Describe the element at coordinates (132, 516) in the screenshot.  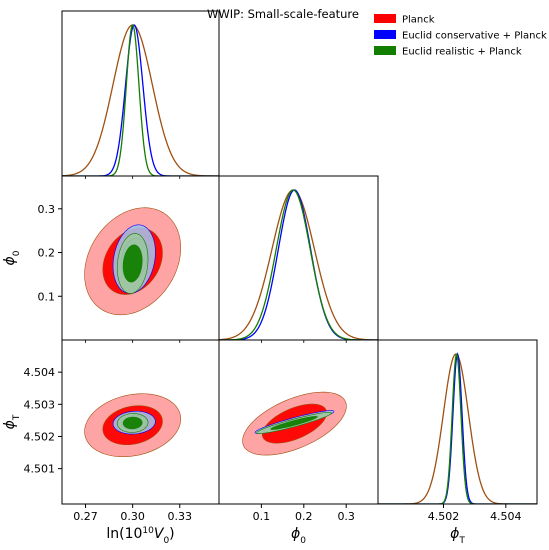
I see `x-tick-label: 0.30` at that location.